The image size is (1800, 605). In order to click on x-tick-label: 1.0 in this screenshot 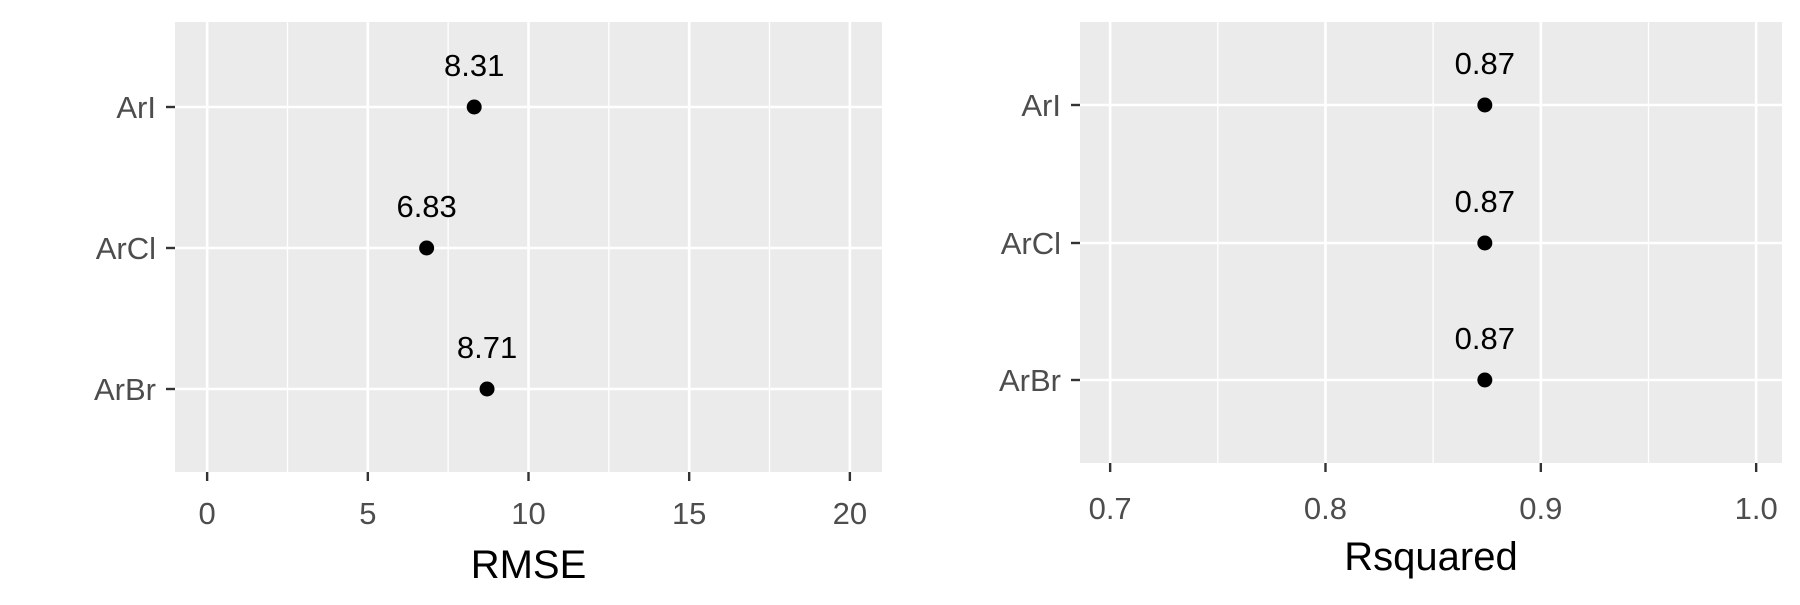, I will do `click(1756, 508)`.